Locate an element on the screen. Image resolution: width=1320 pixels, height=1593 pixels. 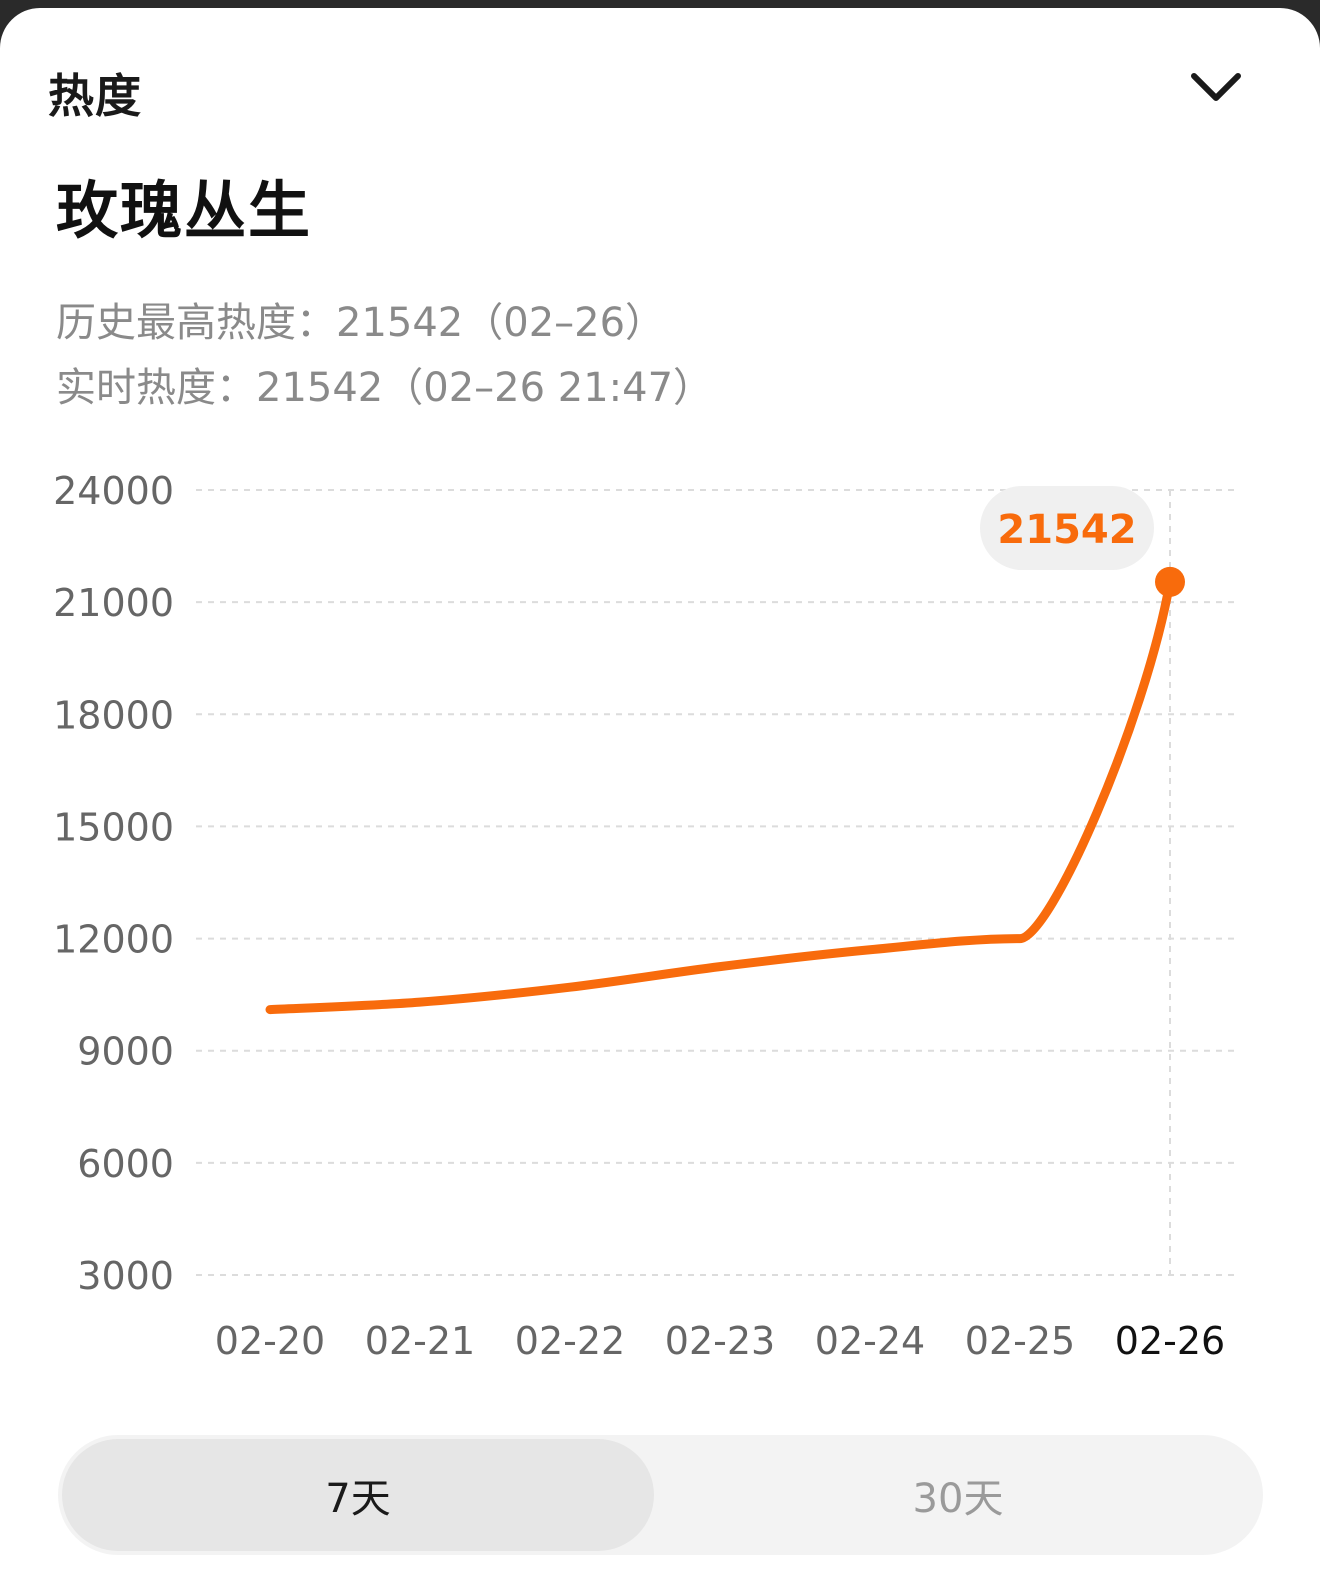
history-peak-text: 历史最高热度：21542（02–26） is located at coordinates (361, 323).